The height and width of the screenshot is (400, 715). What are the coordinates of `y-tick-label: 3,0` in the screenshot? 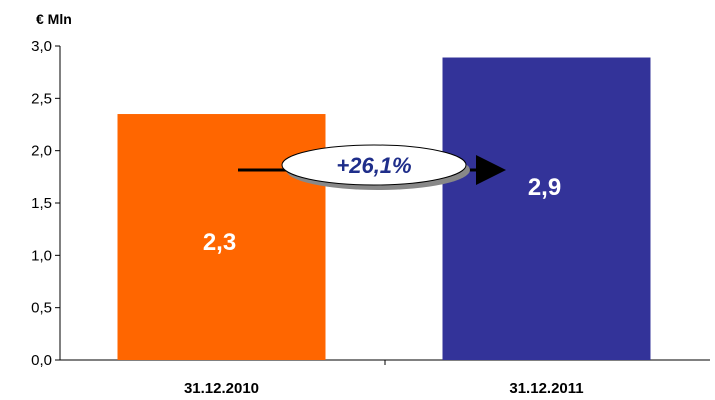 It's located at (41, 46).